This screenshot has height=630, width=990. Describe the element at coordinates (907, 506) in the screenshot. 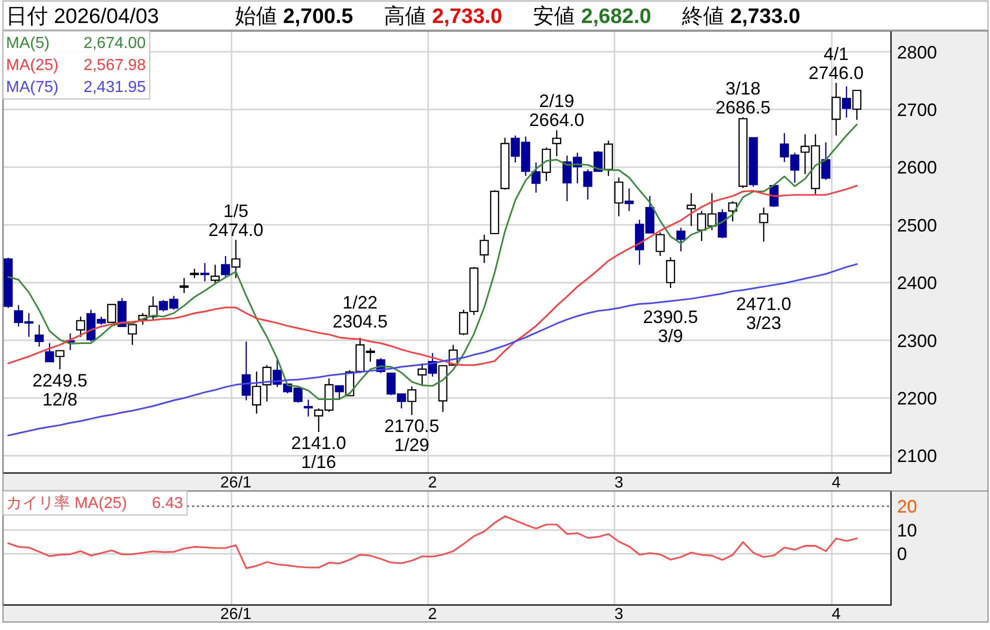

I see `ref-line-label: 20` at that location.